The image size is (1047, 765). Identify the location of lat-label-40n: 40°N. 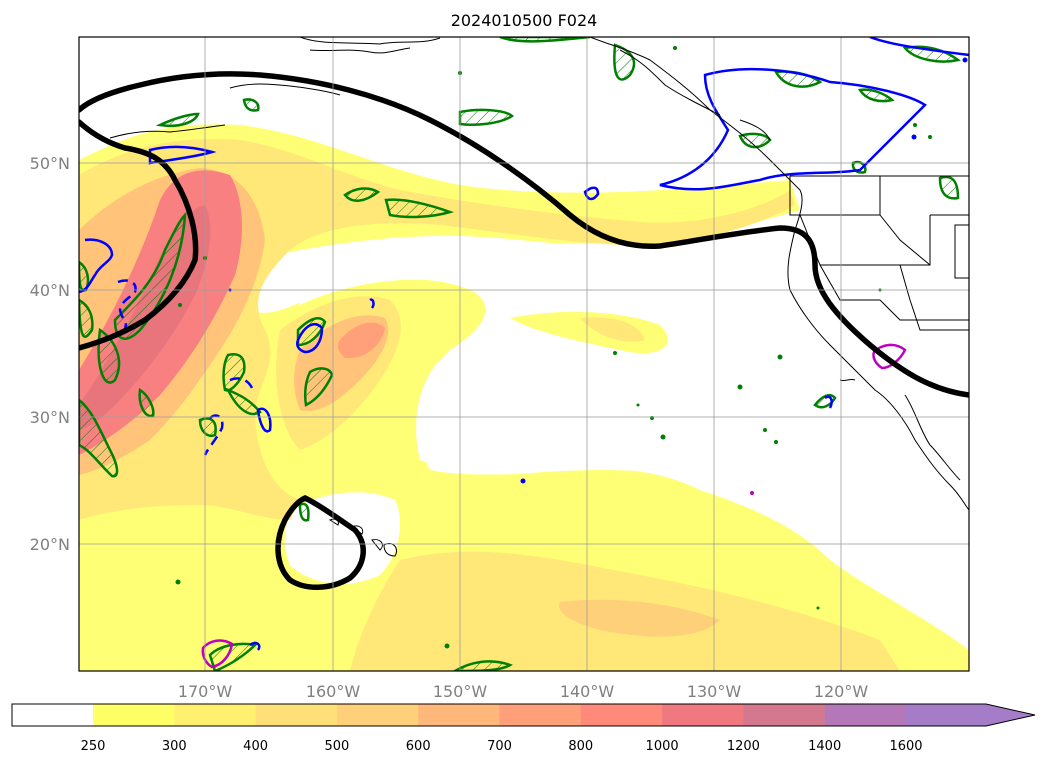
(50, 290).